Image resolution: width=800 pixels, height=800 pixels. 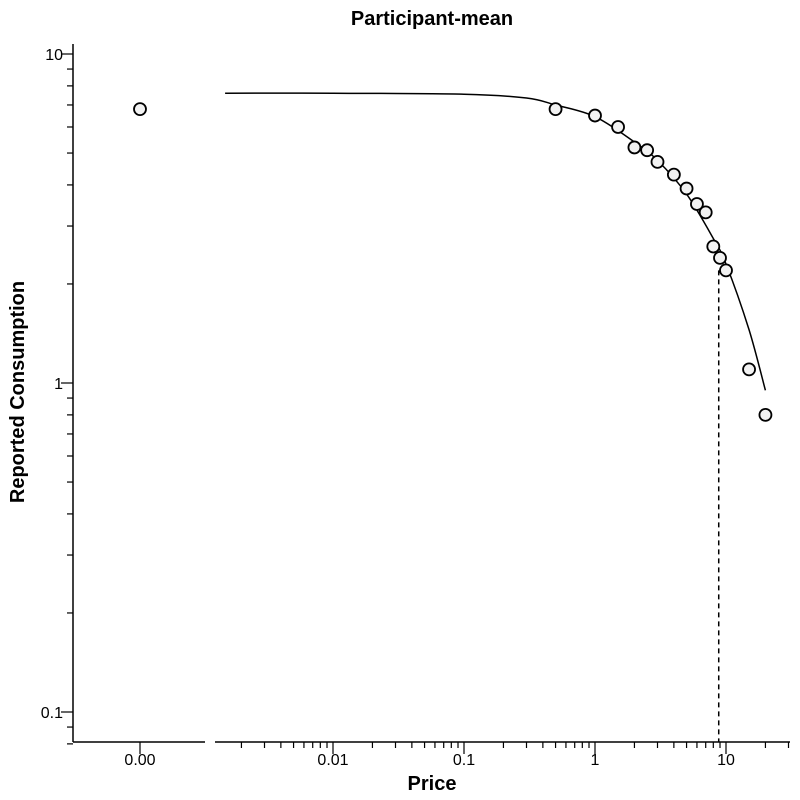 What do you see at coordinates (432, 784) in the screenshot?
I see `x-axis-title: Price` at bounding box center [432, 784].